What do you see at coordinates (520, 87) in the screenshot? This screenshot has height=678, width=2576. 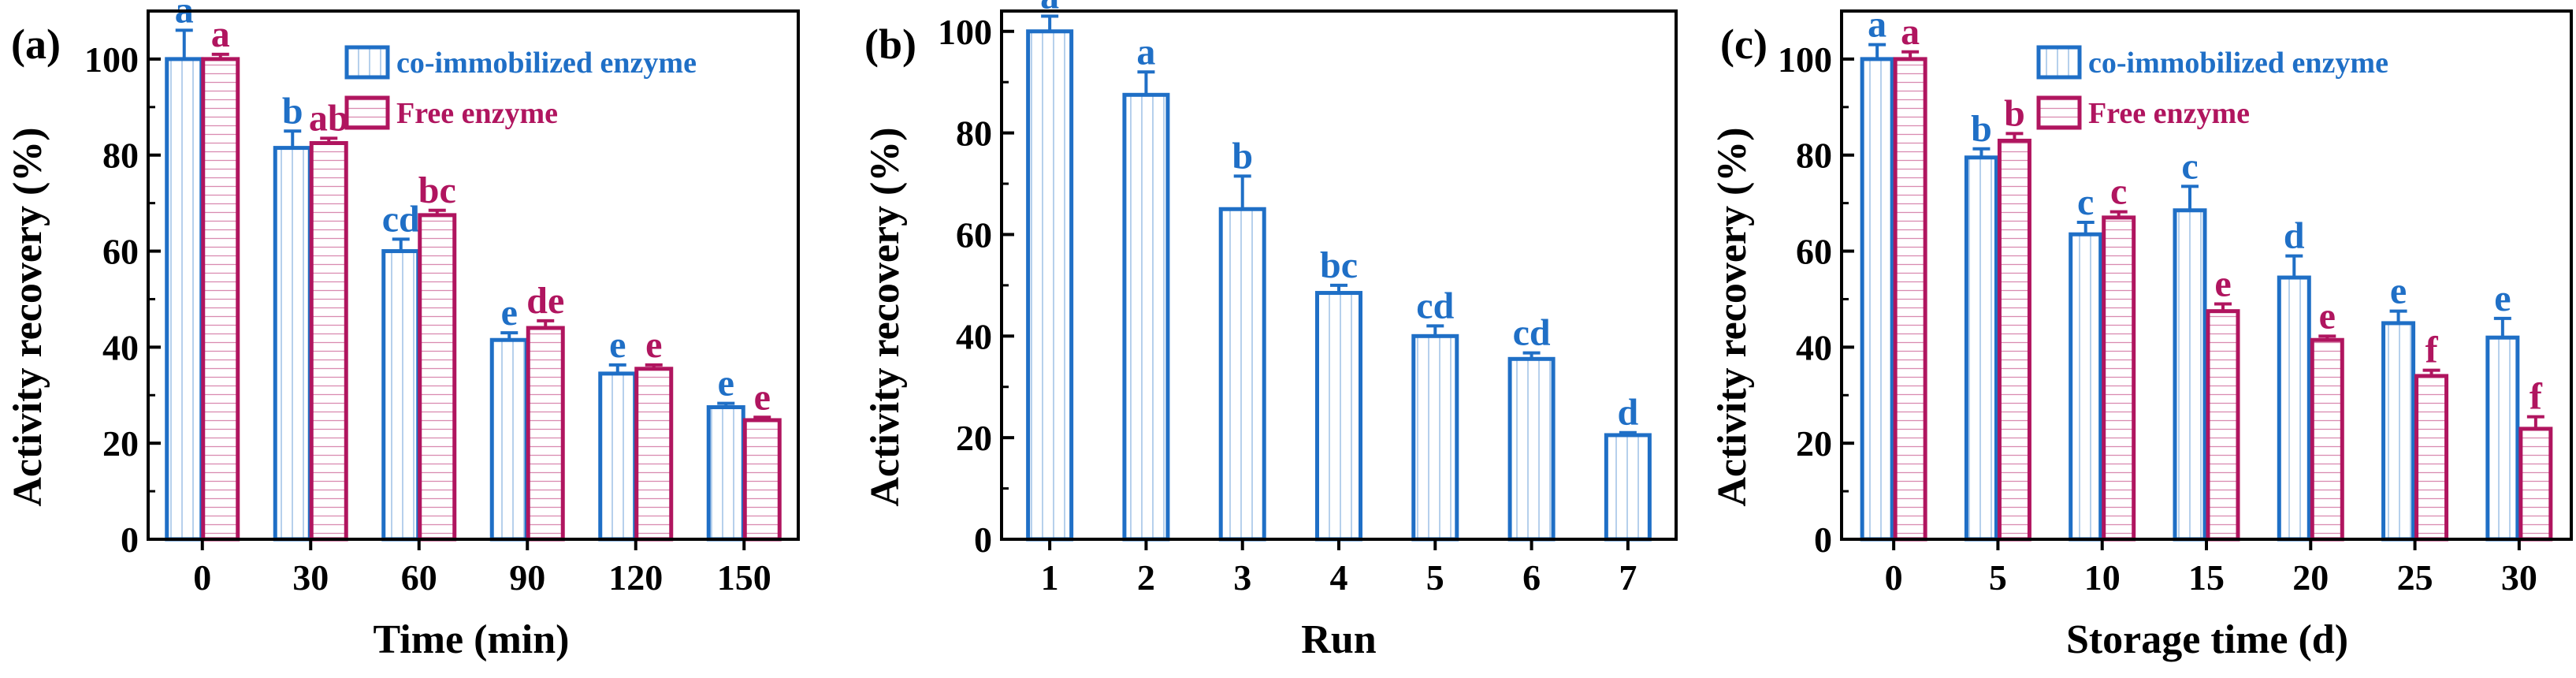 I see `panel-a-legend: co-immobilized enzyme Free enzyme` at bounding box center [520, 87].